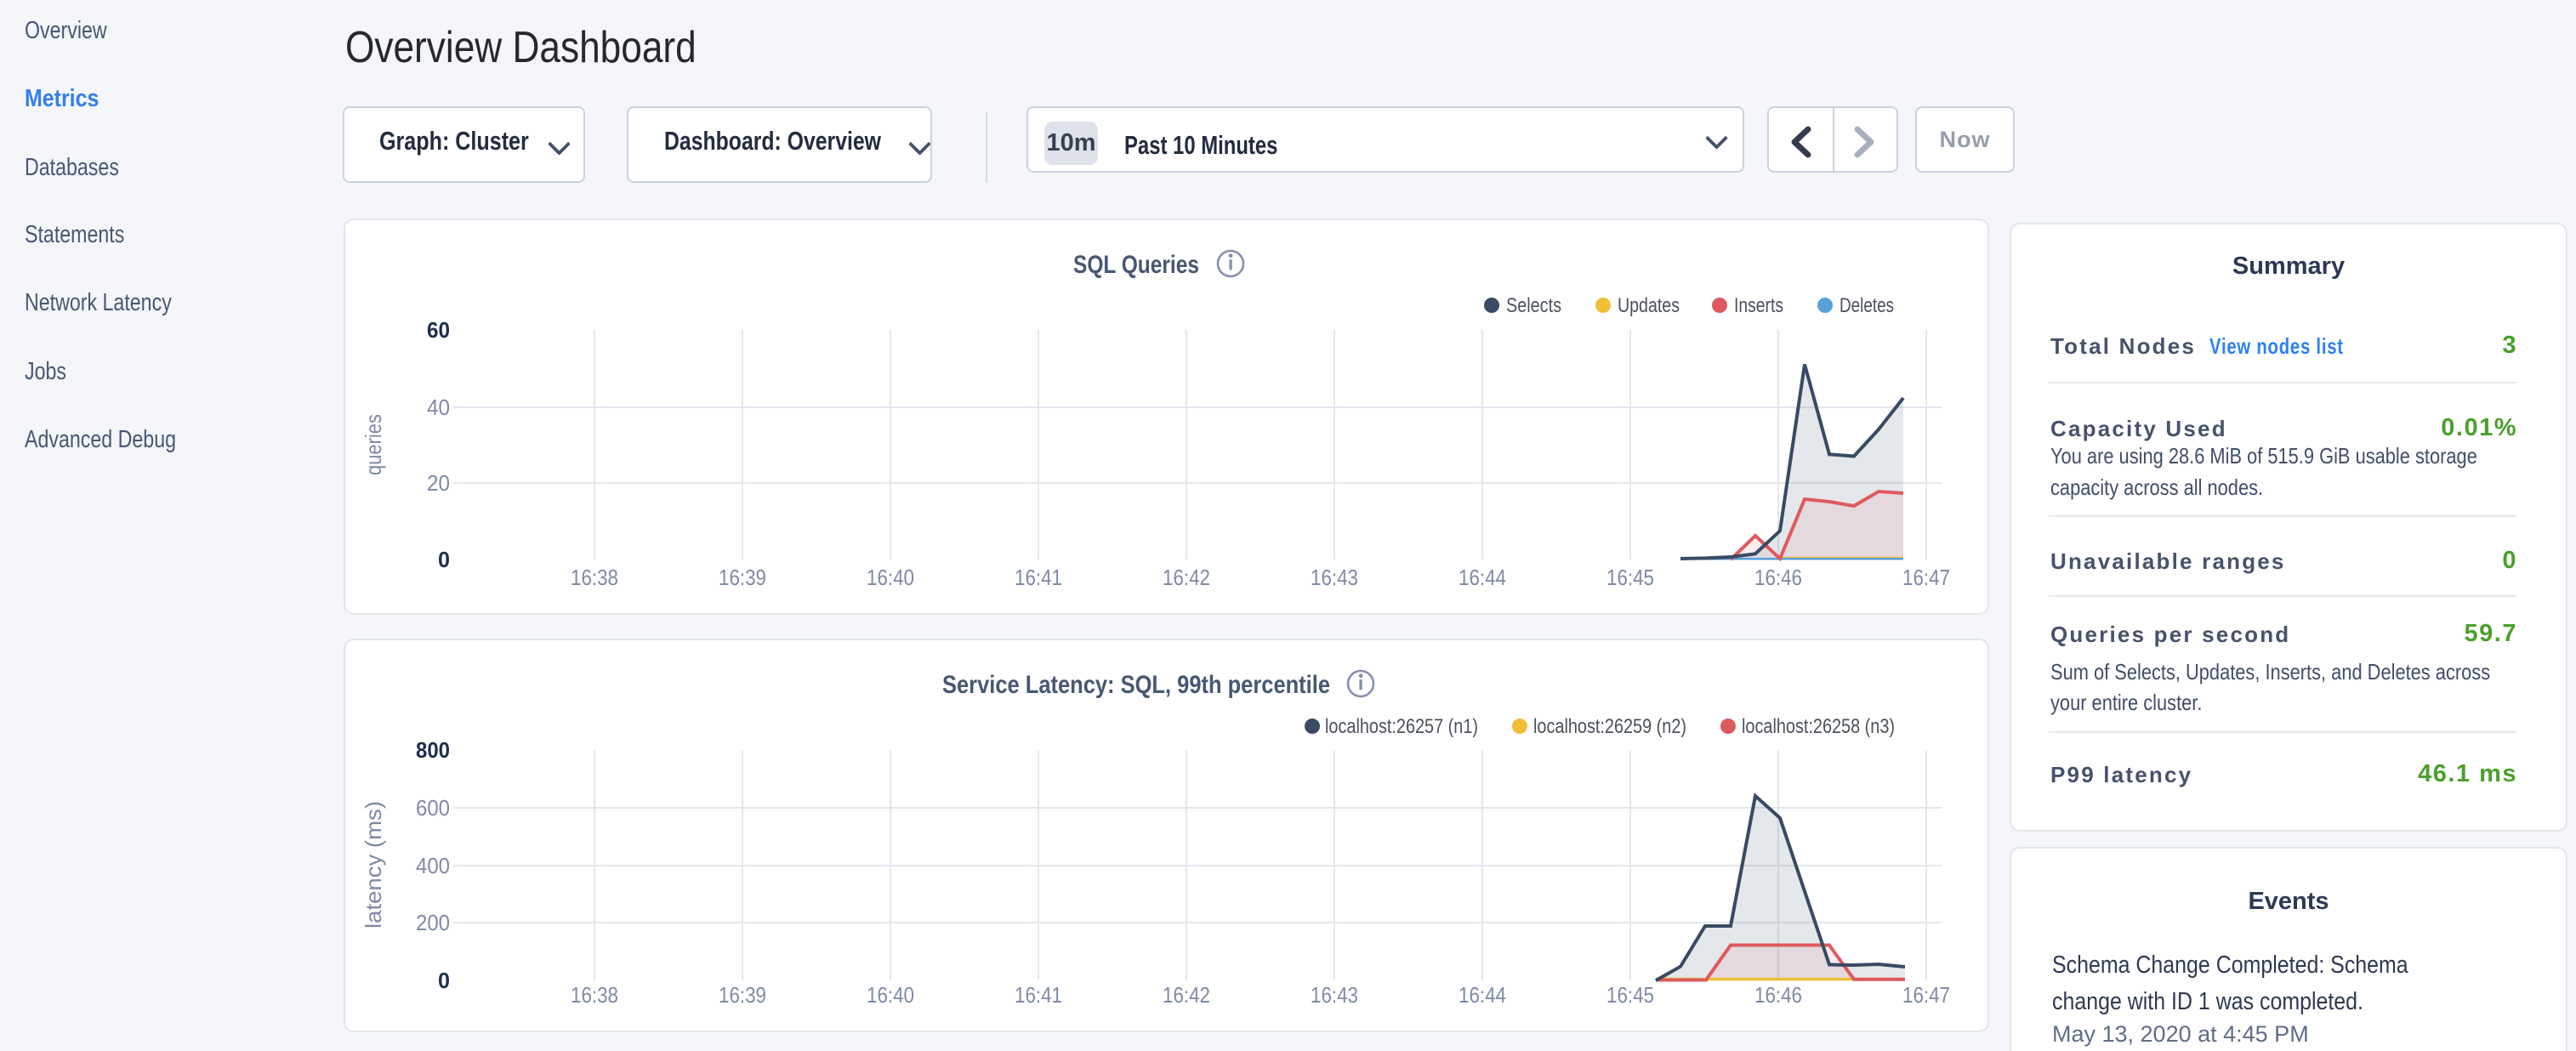  I want to click on svg-text: 40, so click(438, 407).